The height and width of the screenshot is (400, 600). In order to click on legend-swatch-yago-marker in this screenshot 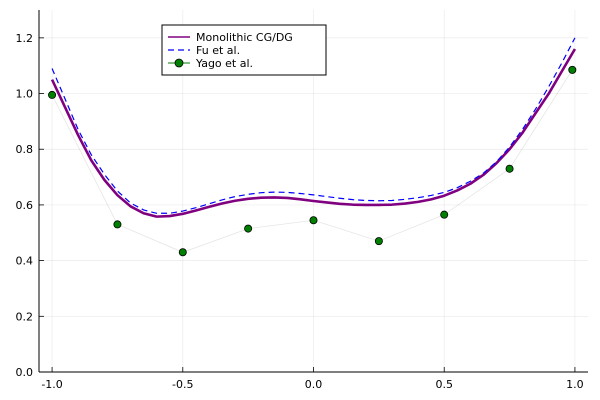, I will do `click(179, 63)`.